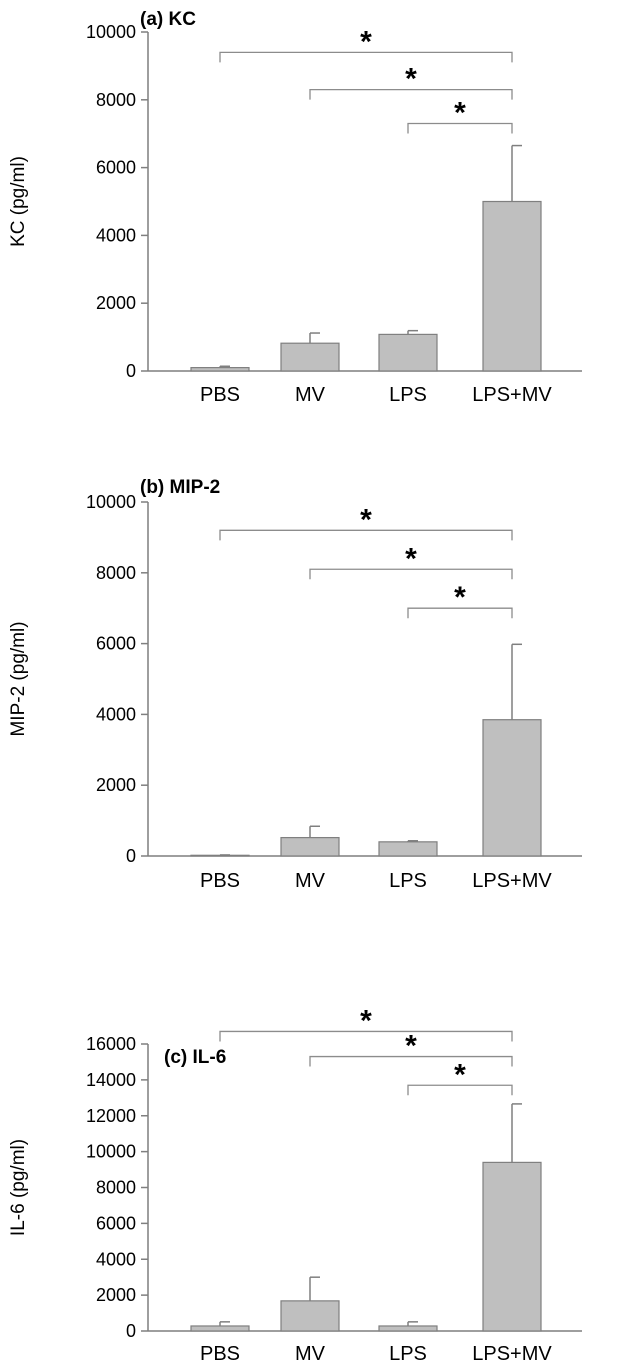 The image size is (620, 1364). What do you see at coordinates (111, 1080) in the screenshot?
I see `y-tick-label: 14000` at bounding box center [111, 1080].